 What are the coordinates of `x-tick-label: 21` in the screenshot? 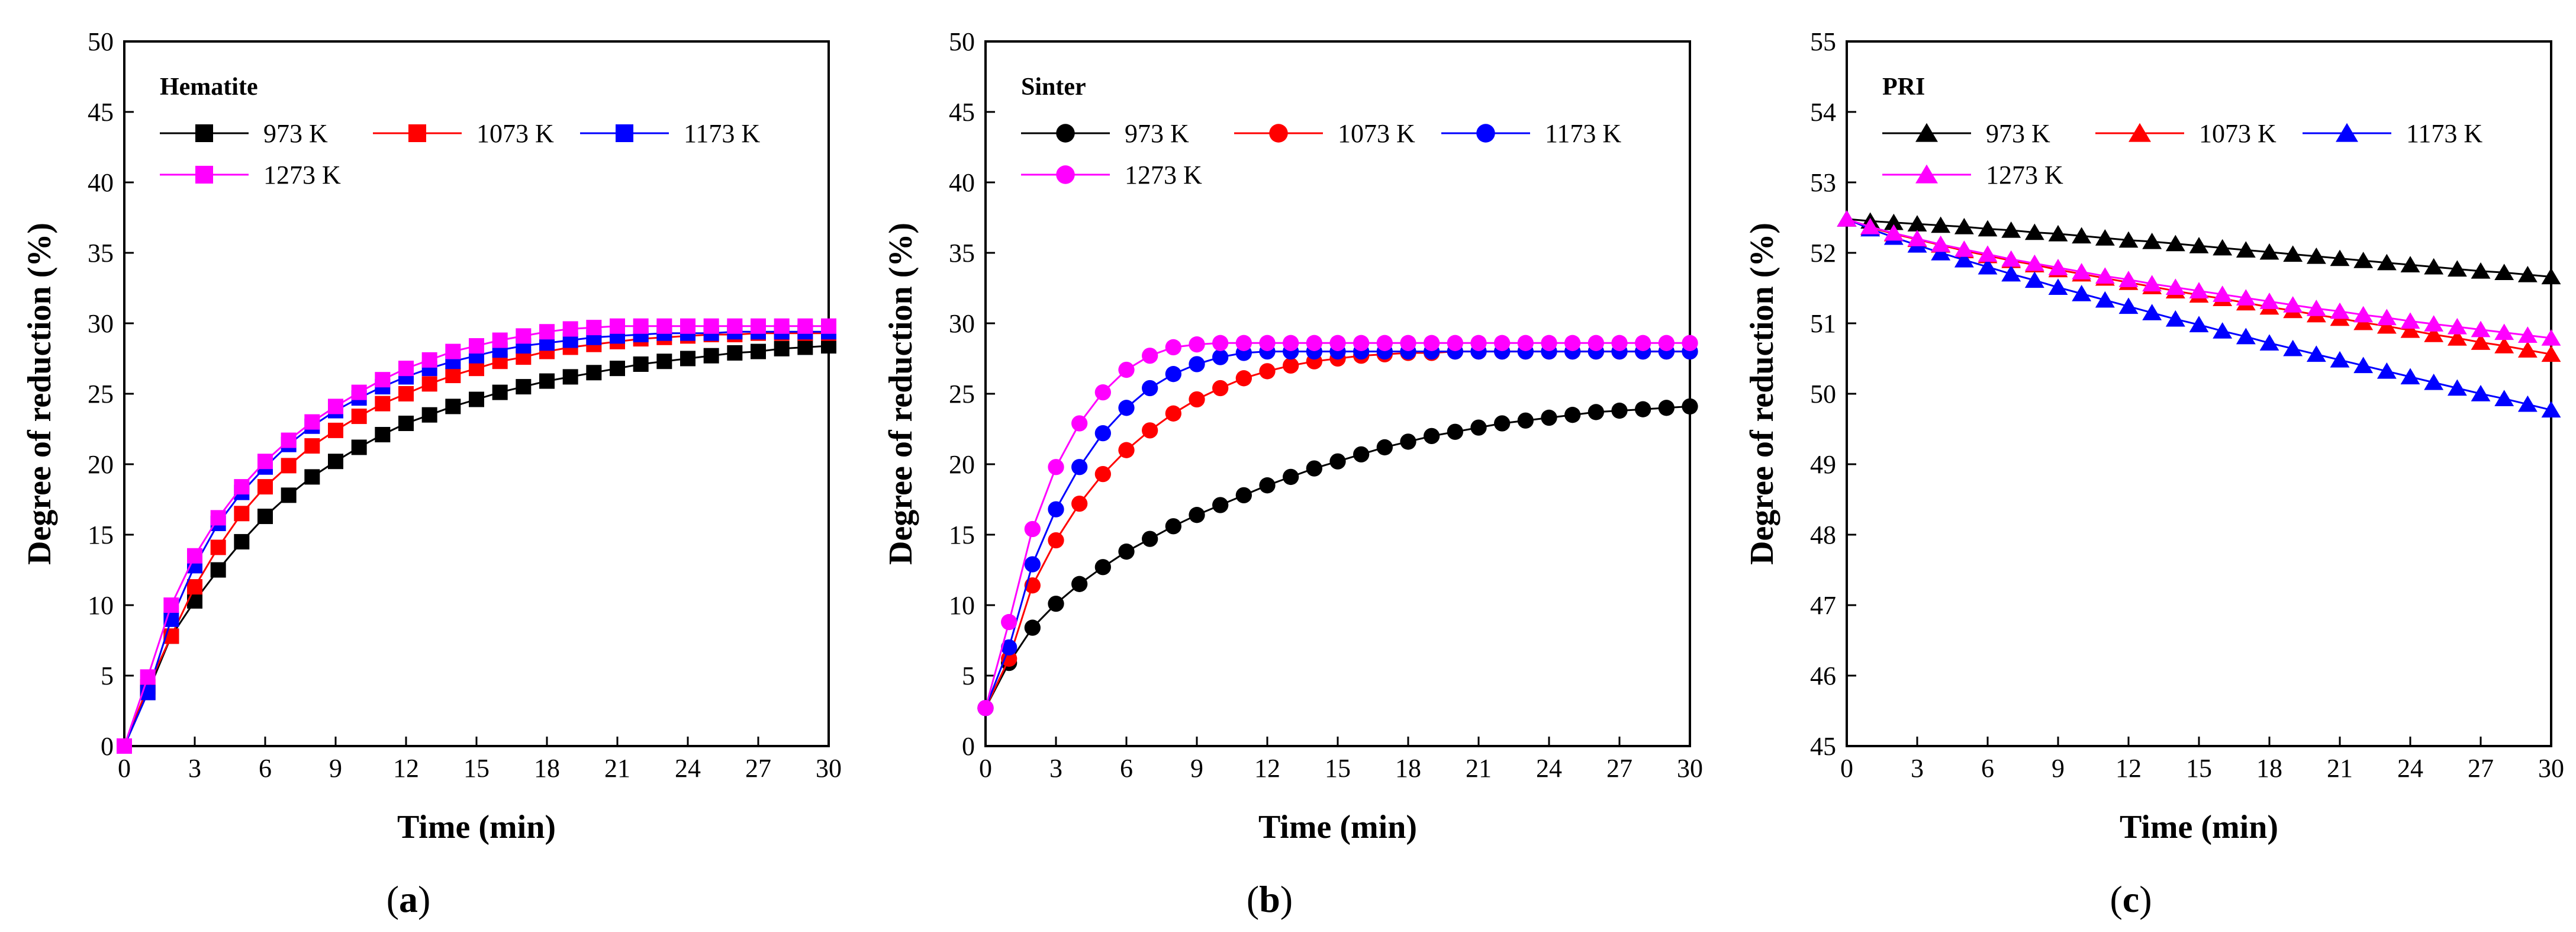 It's located at (617, 769).